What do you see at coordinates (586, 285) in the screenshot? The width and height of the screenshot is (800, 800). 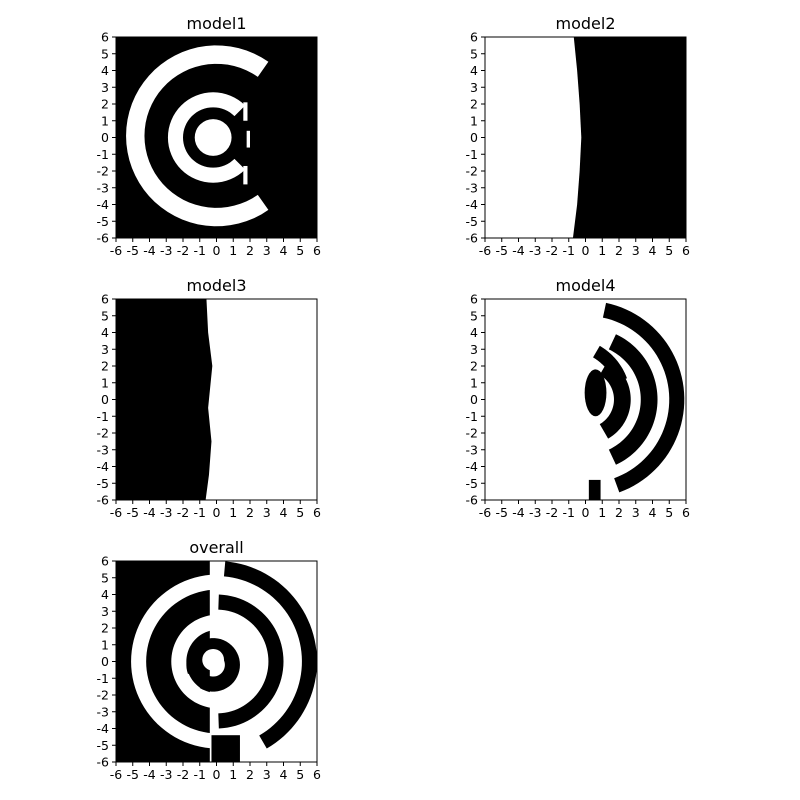 I see `panel-title: model4` at bounding box center [586, 285].